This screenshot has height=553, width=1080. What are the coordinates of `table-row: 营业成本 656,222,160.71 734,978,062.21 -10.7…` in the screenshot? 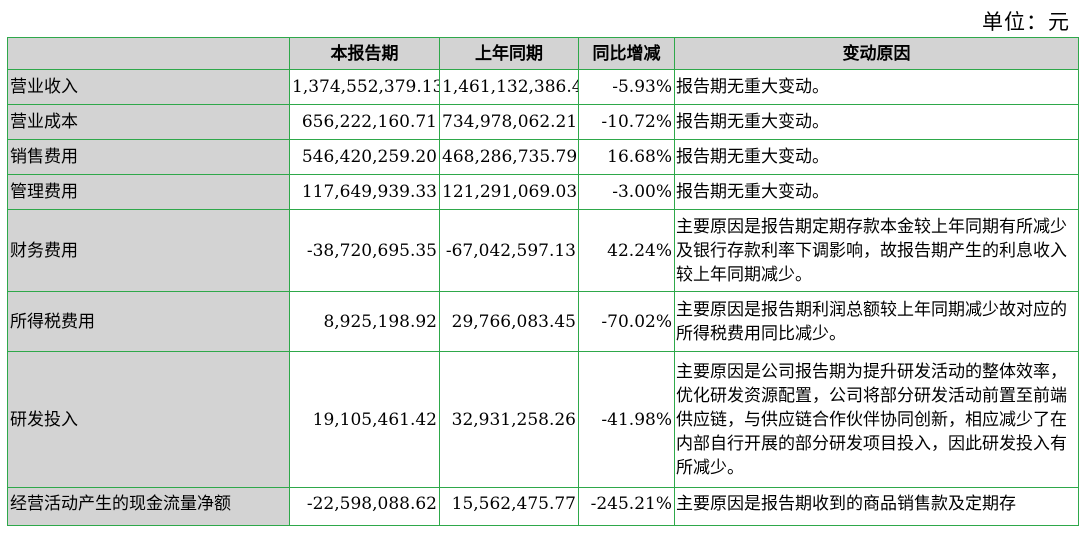 It's located at (543, 122).